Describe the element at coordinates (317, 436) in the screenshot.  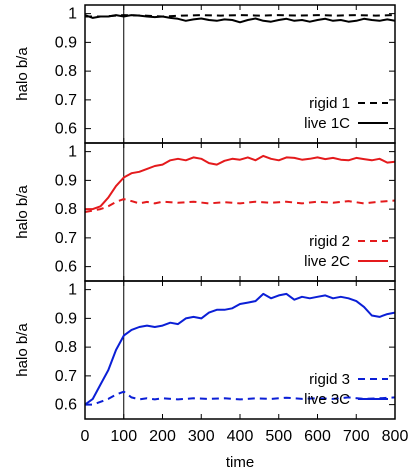
I see `x-tick-label: 600` at that location.